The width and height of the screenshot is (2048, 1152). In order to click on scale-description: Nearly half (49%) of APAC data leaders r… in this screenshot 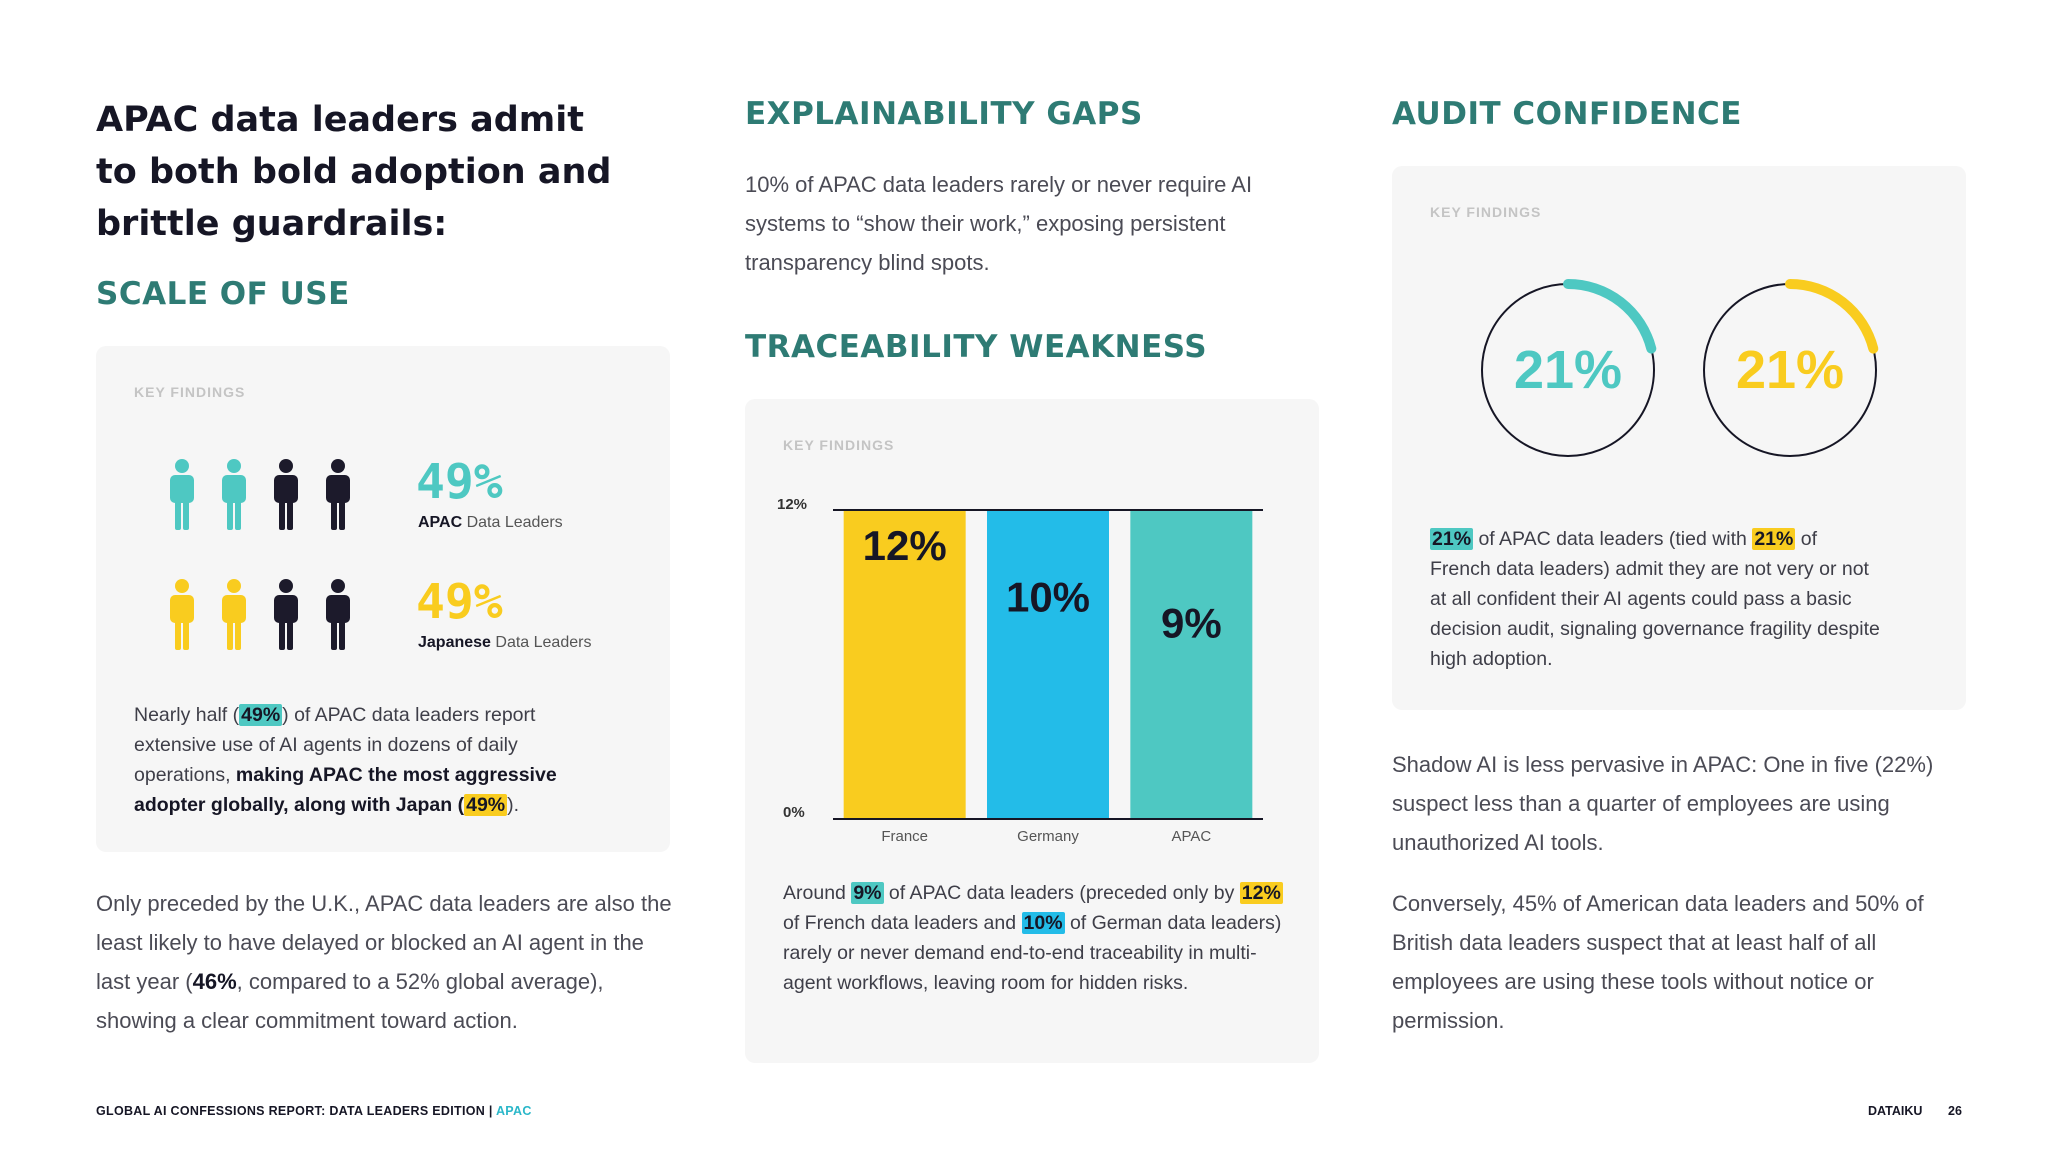, I will do `click(345, 760)`.